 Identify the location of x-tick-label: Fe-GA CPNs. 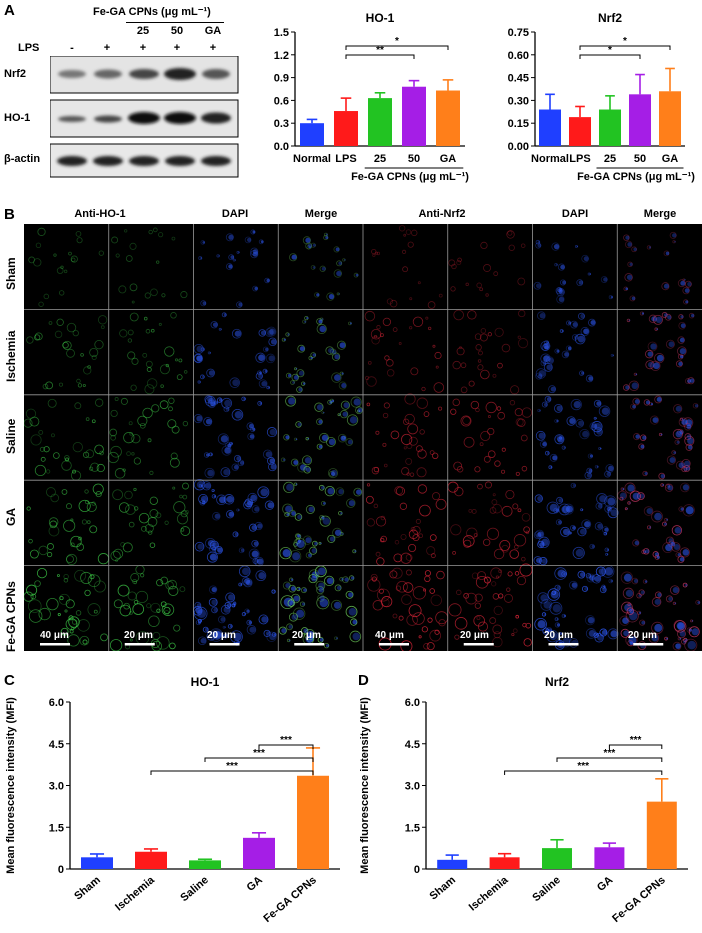
(639, 899).